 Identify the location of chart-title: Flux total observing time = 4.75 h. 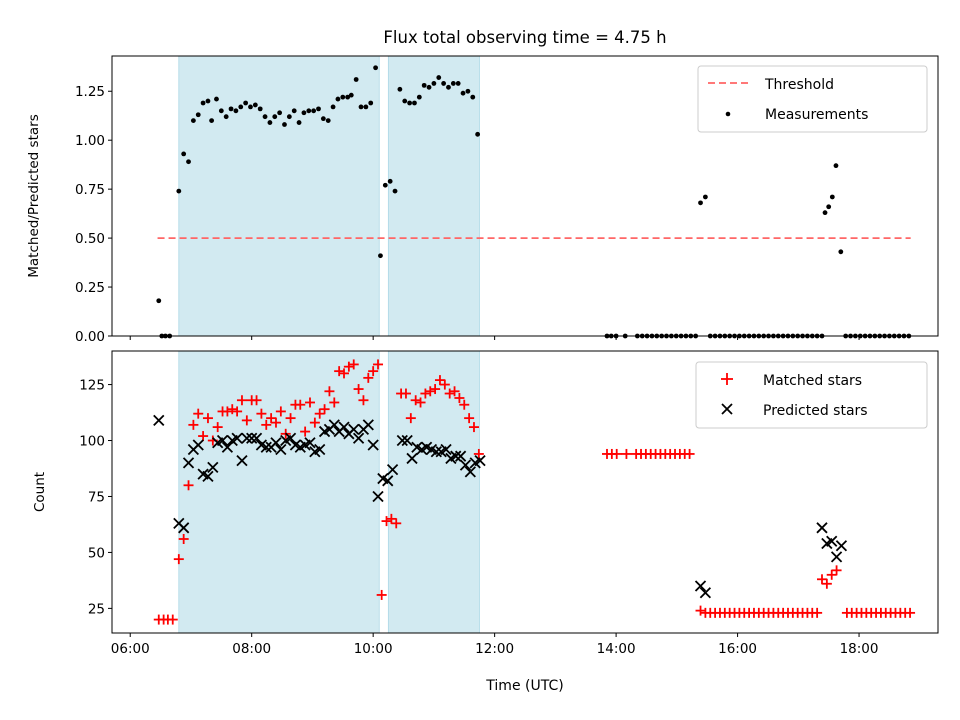
(524, 37).